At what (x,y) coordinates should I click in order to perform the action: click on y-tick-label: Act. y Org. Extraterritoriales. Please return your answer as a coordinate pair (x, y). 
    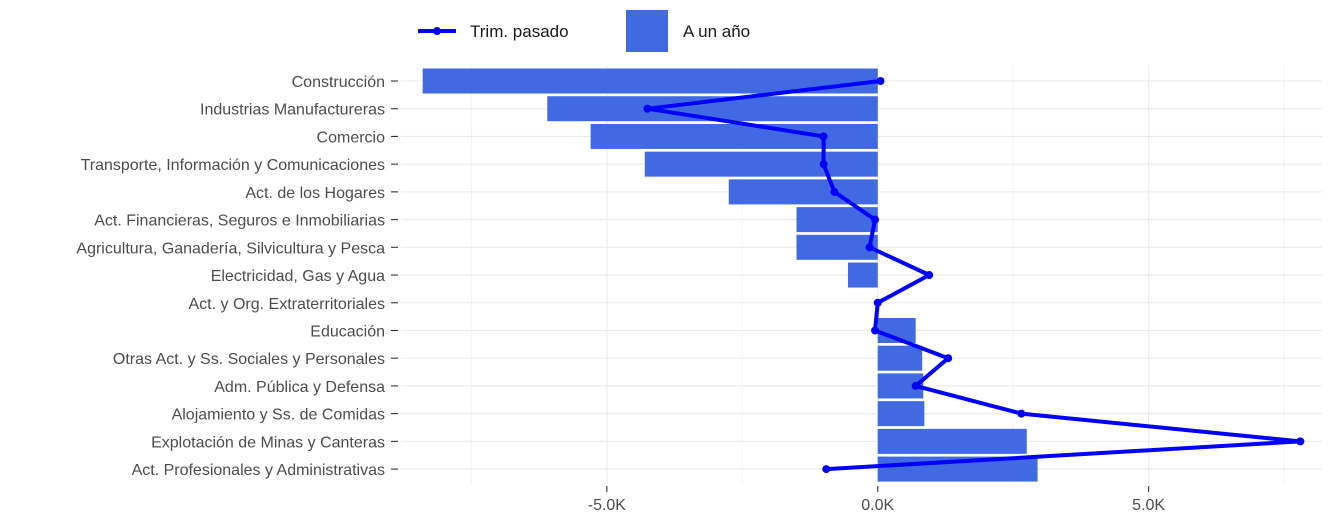
    Looking at the image, I should click on (287, 304).